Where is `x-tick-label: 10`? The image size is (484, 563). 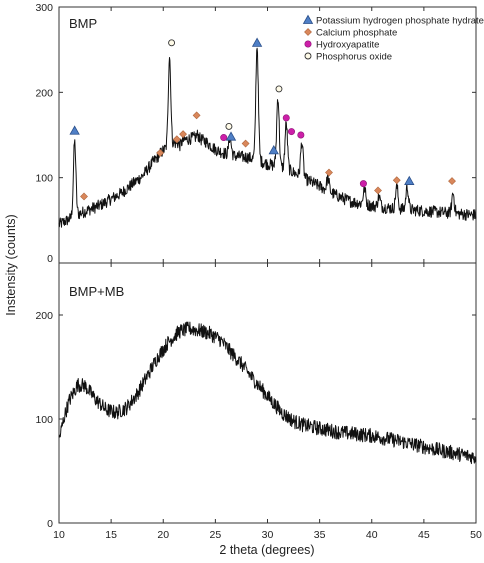
x-tick-label: 10 is located at coordinates (59, 535).